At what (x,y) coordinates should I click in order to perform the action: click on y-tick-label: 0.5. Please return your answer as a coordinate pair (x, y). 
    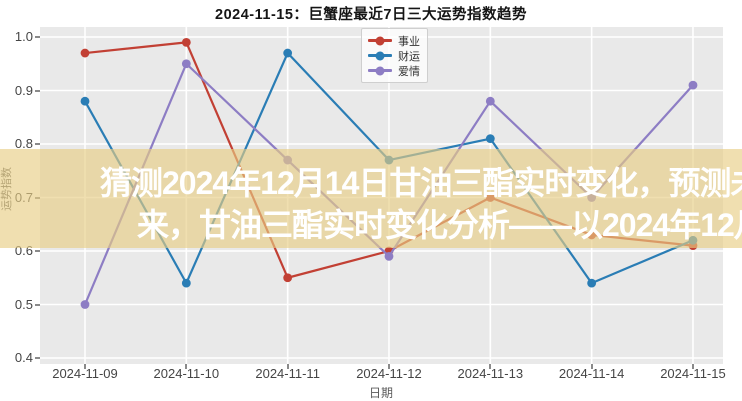
    Looking at the image, I should click on (23, 304).